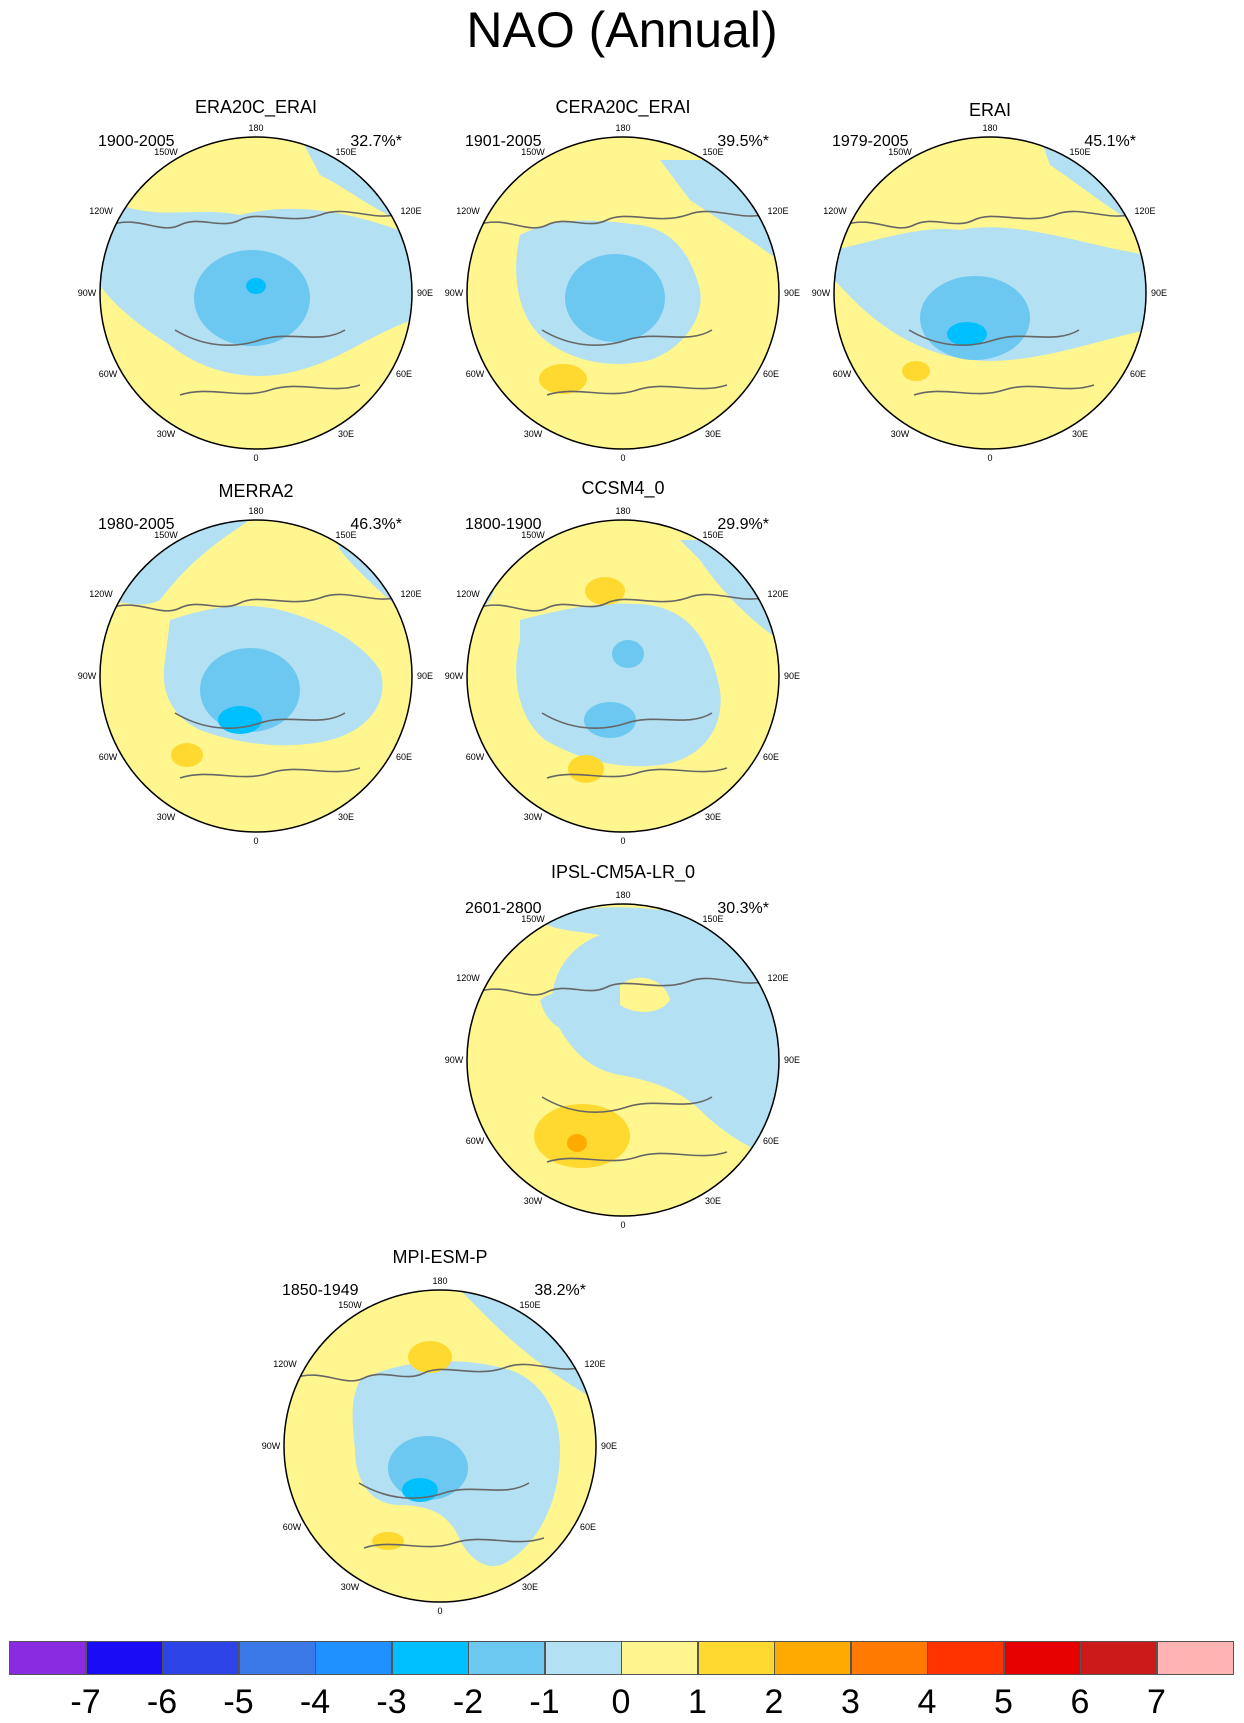 The image size is (1244, 1723). What do you see at coordinates (1003, 1702) in the screenshot?
I see `colorbar-label: 5` at bounding box center [1003, 1702].